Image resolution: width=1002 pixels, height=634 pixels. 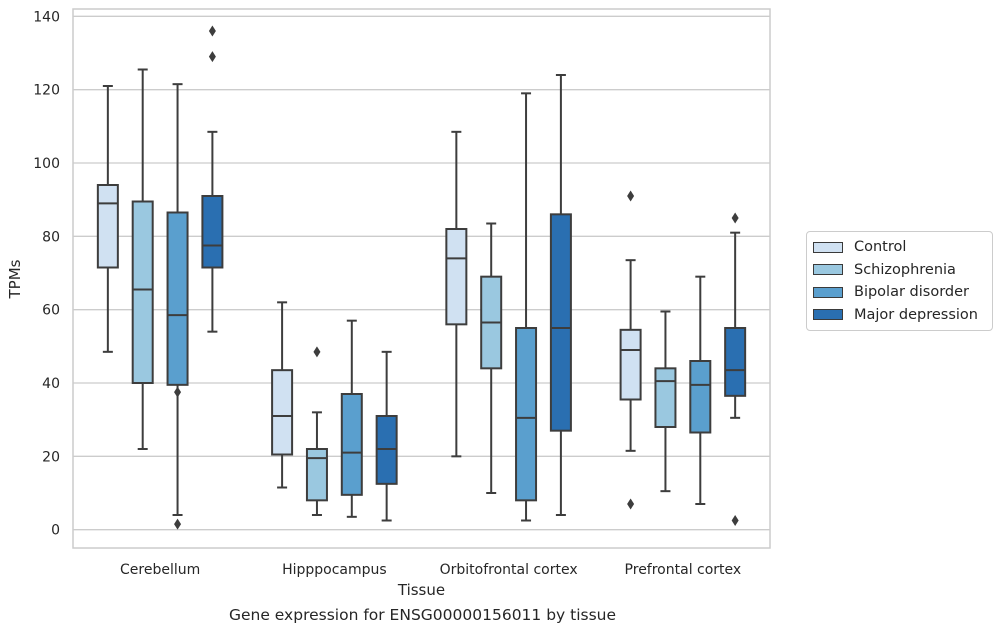 I want to click on legend-item: Schizophrenia, so click(x=899, y=270).